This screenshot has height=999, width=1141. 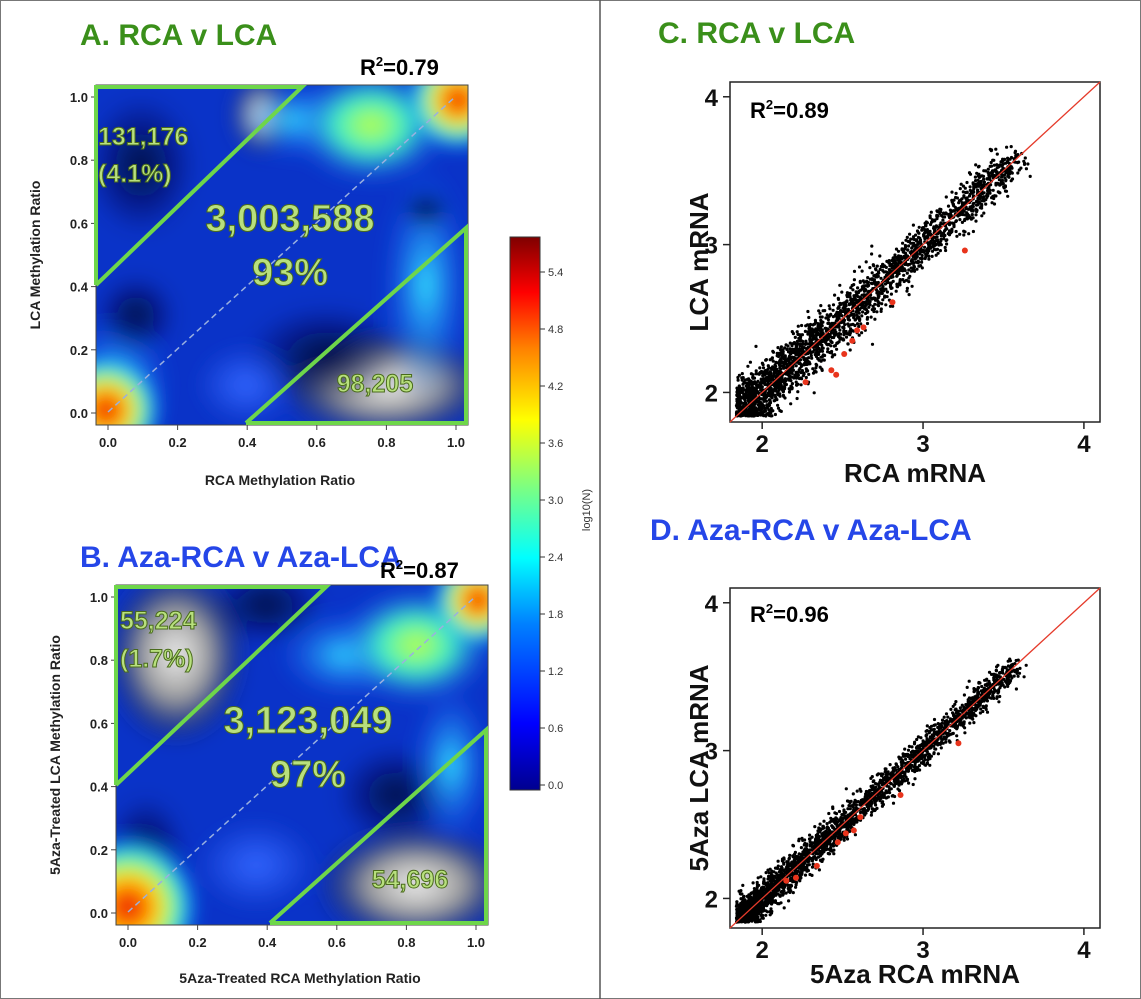 I want to click on colorbar-tick-label: 4.8, so click(x=555, y=330).